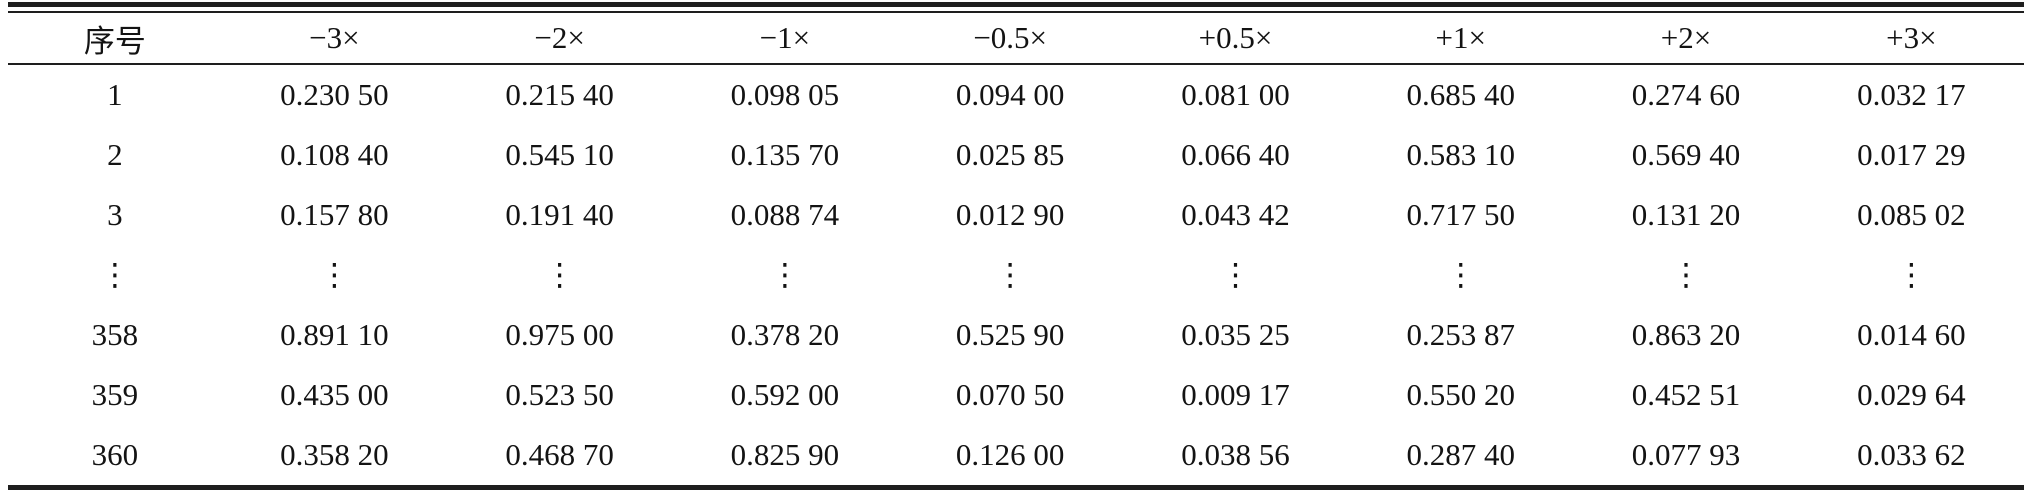 The width and height of the screenshot is (2032, 496). What do you see at coordinates (559, 394) in the screenshot?
I see `table-cell: 0.523 50` at bounding box center [559, 394].